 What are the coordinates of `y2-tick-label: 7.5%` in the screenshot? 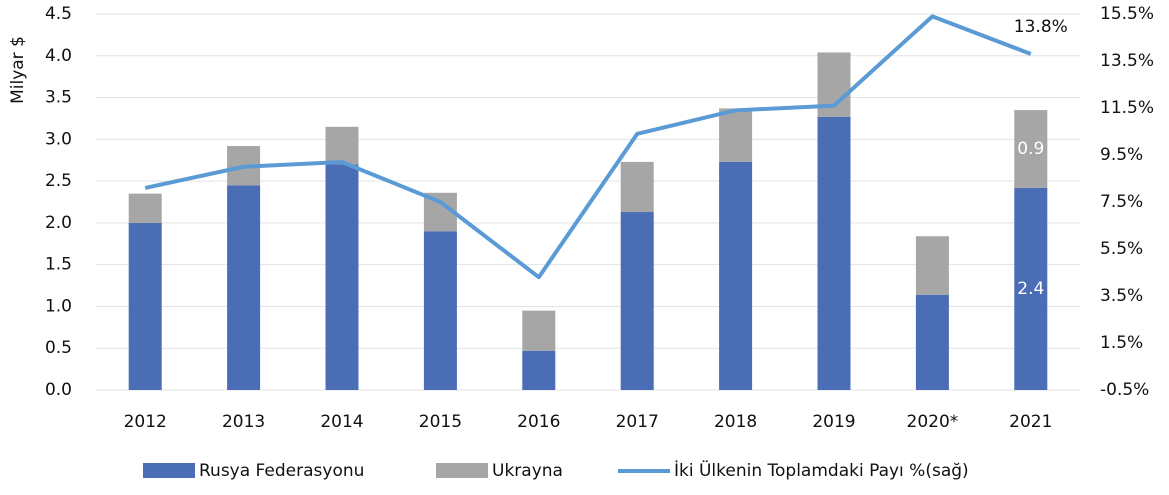 It's located at (1121, 202).